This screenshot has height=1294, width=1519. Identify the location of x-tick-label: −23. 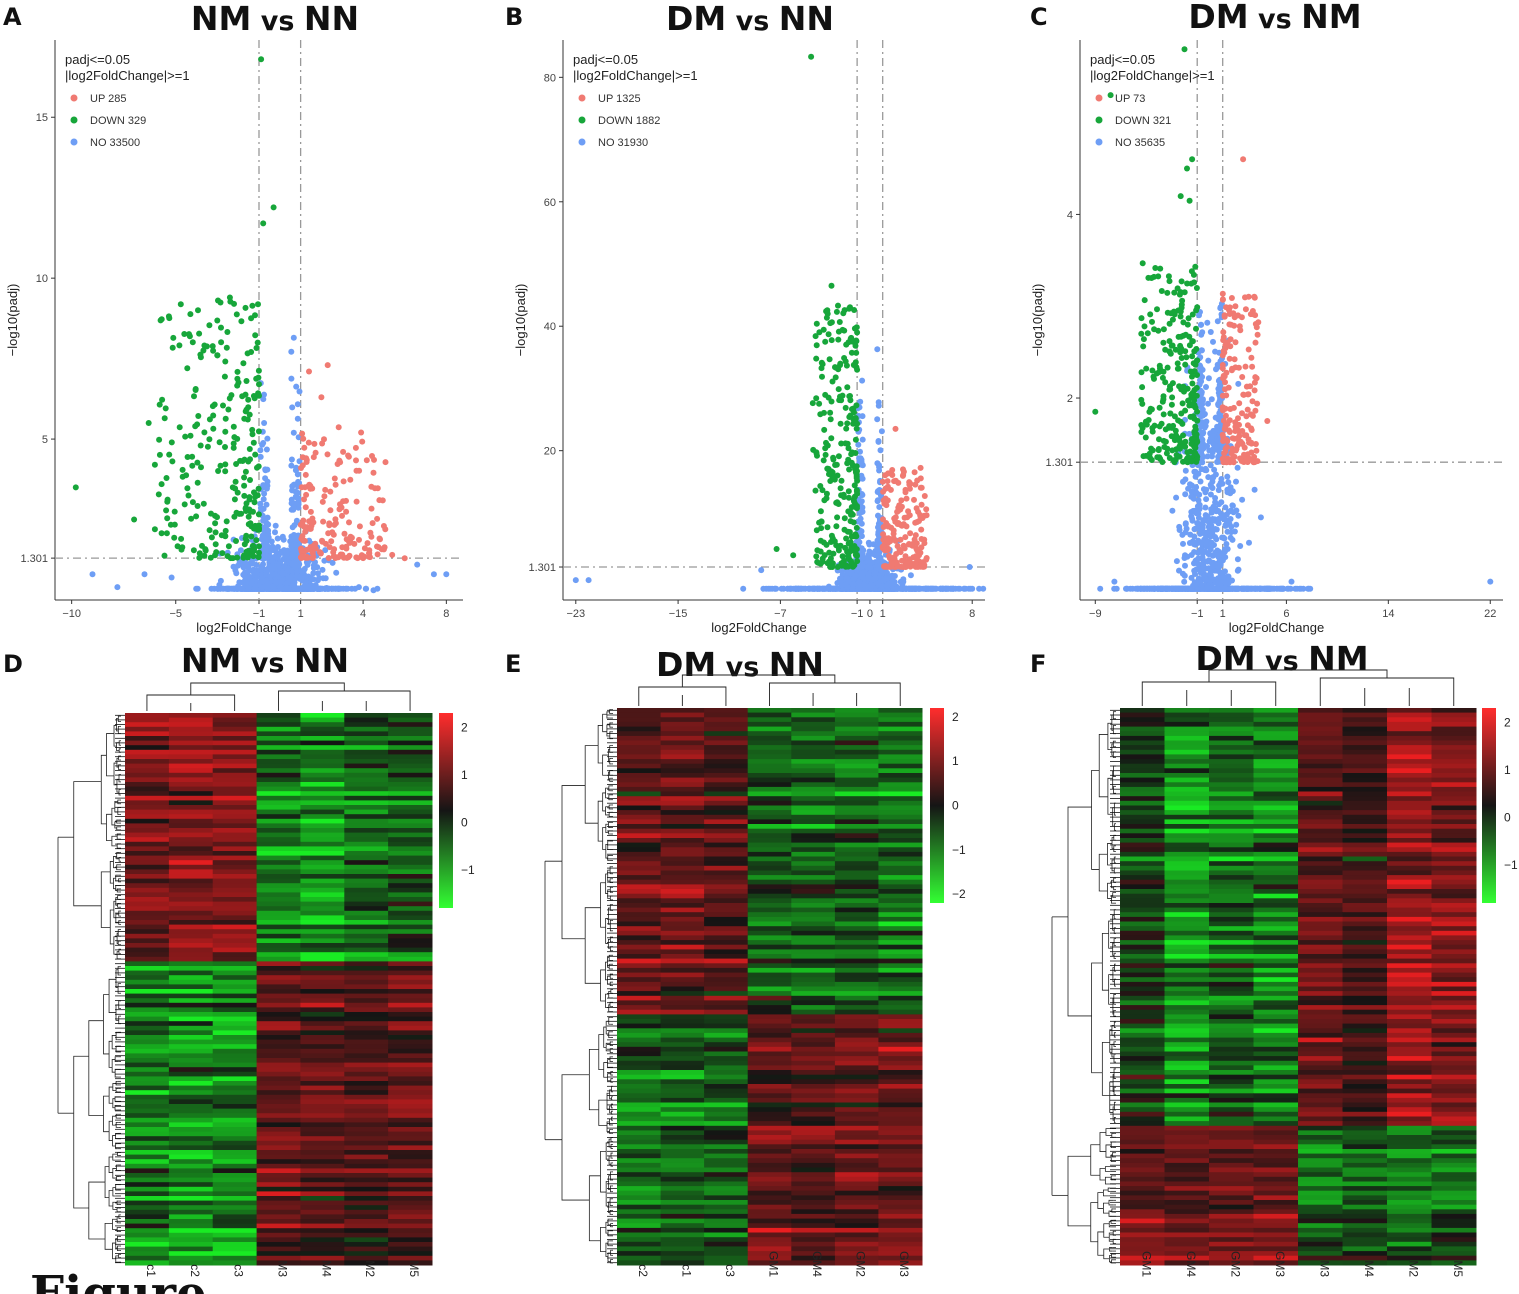
(575, 614).